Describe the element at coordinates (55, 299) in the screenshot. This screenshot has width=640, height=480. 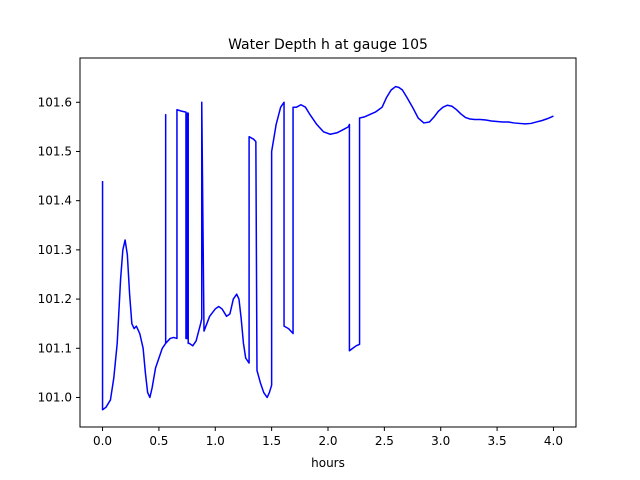
I see `y-tick-label: 101.2` at that location.